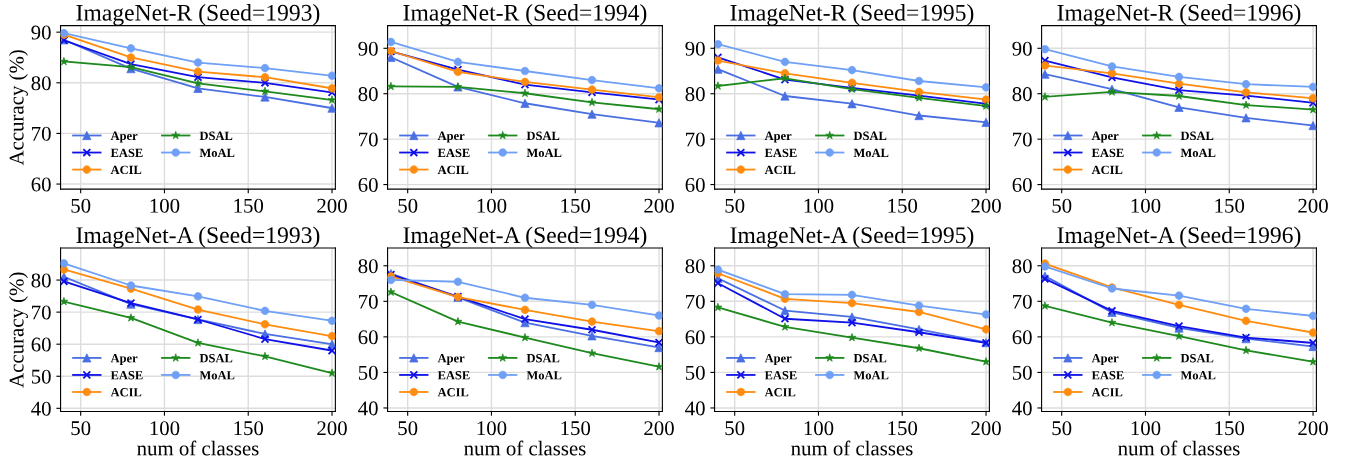  Describe the element at coordinates (198, 237) in the screenshot. I see `chart-title: ImageNet-A (Seed=1993)` at that location.